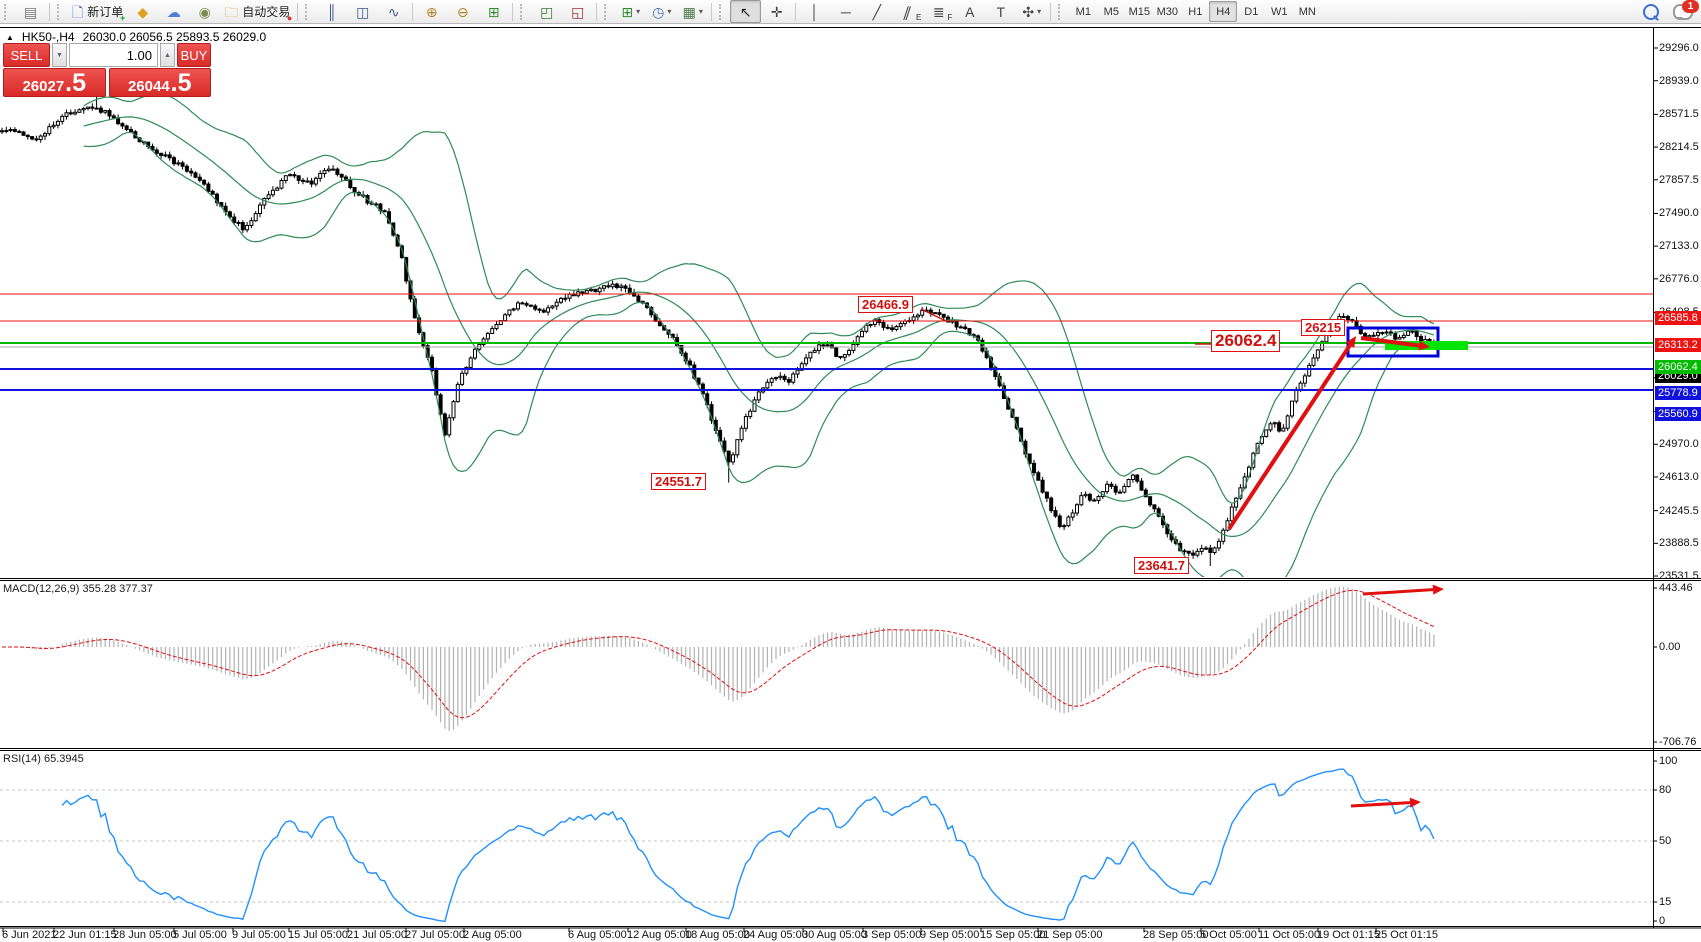 This screenshot has width=1701, height=942. I want to click on tile-windows-button: ⊞, so click(493, 11).